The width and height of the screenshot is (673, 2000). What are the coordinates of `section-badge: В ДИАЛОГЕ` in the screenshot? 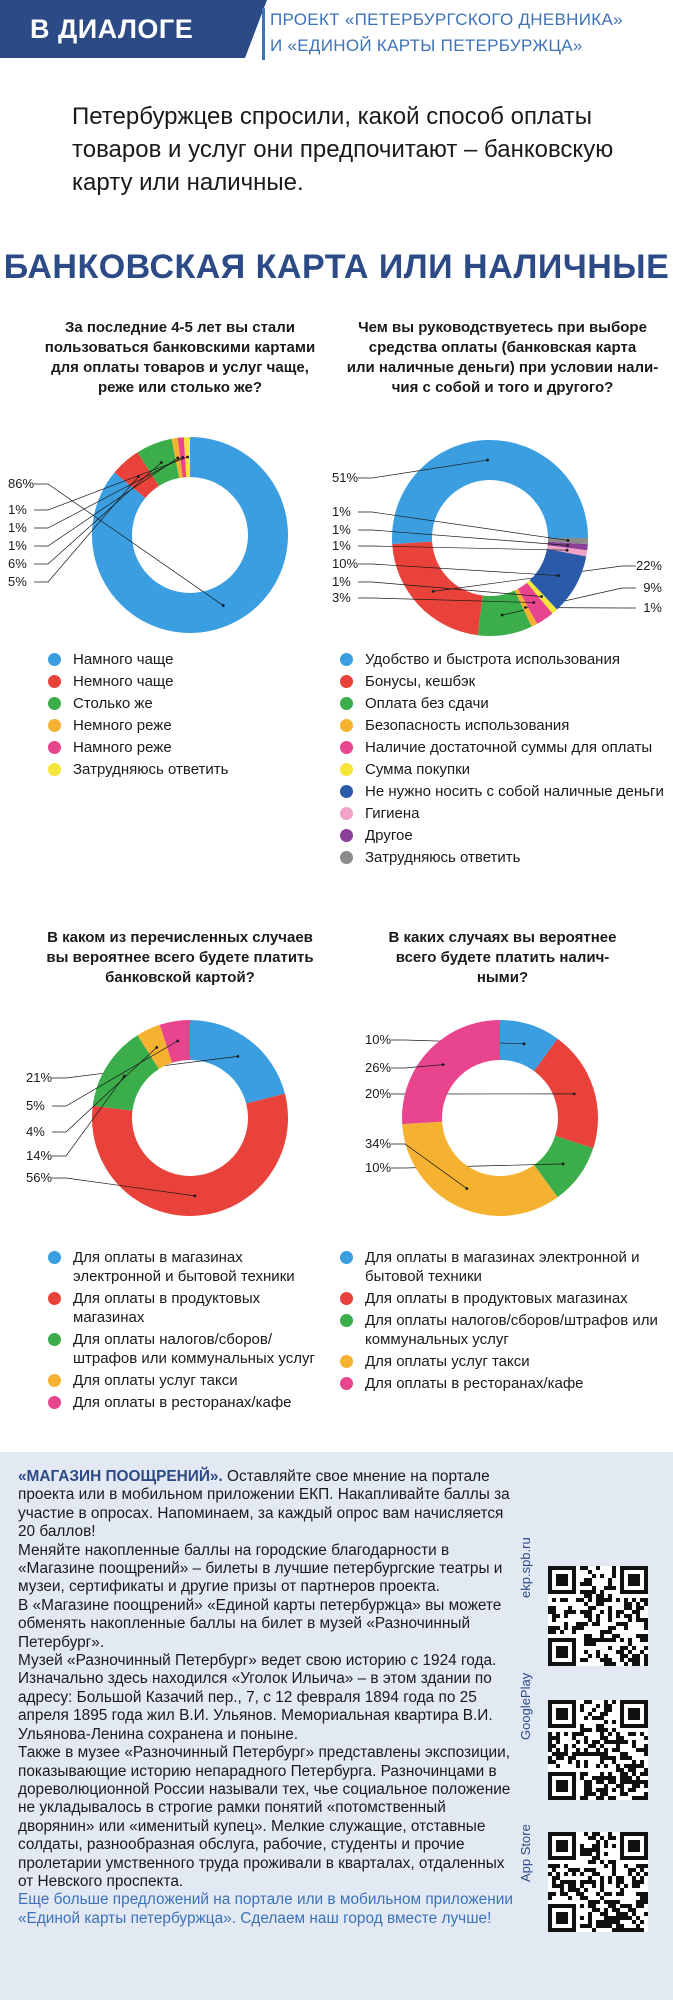 It's located at (122, 29).